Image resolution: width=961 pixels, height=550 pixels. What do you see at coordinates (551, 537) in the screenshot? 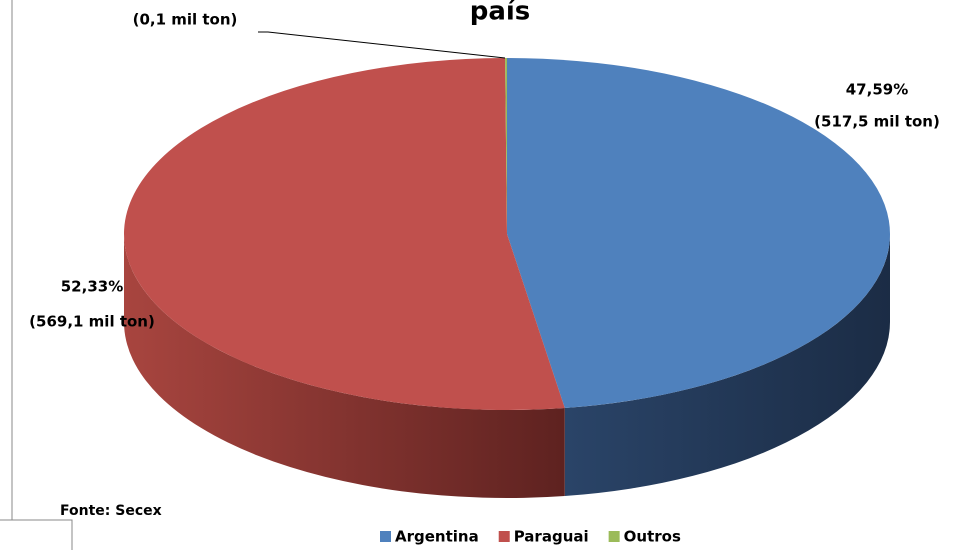
I see `legend-label: Paraguai` at bounding box center [551, 537].